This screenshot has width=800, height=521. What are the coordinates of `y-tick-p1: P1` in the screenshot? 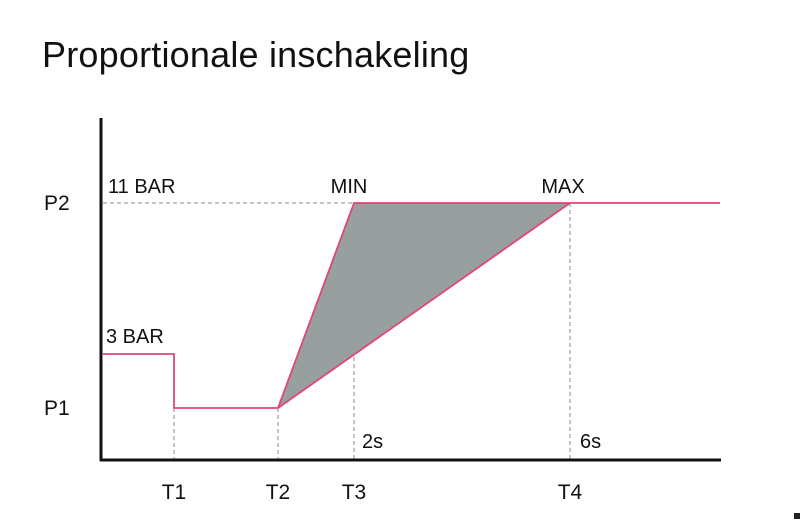 It's located at (57, 408).